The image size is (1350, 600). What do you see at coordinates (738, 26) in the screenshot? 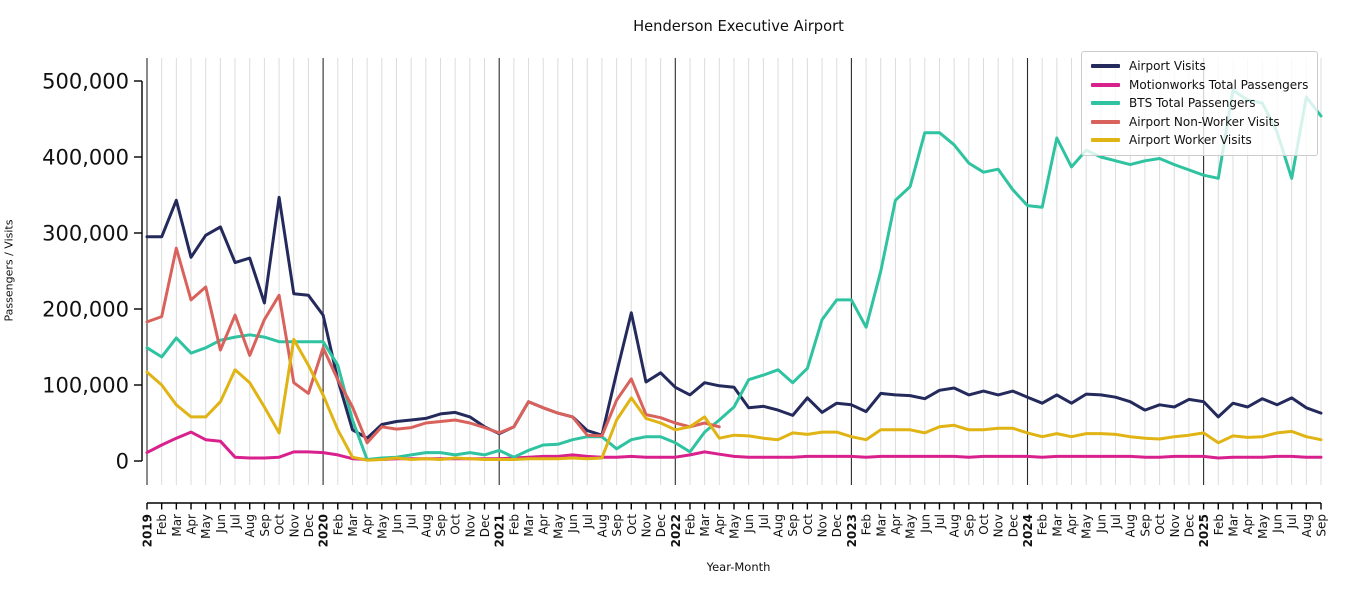
I see `chart-title: Henderson Executive Airport` at bounding box center [738, 26].